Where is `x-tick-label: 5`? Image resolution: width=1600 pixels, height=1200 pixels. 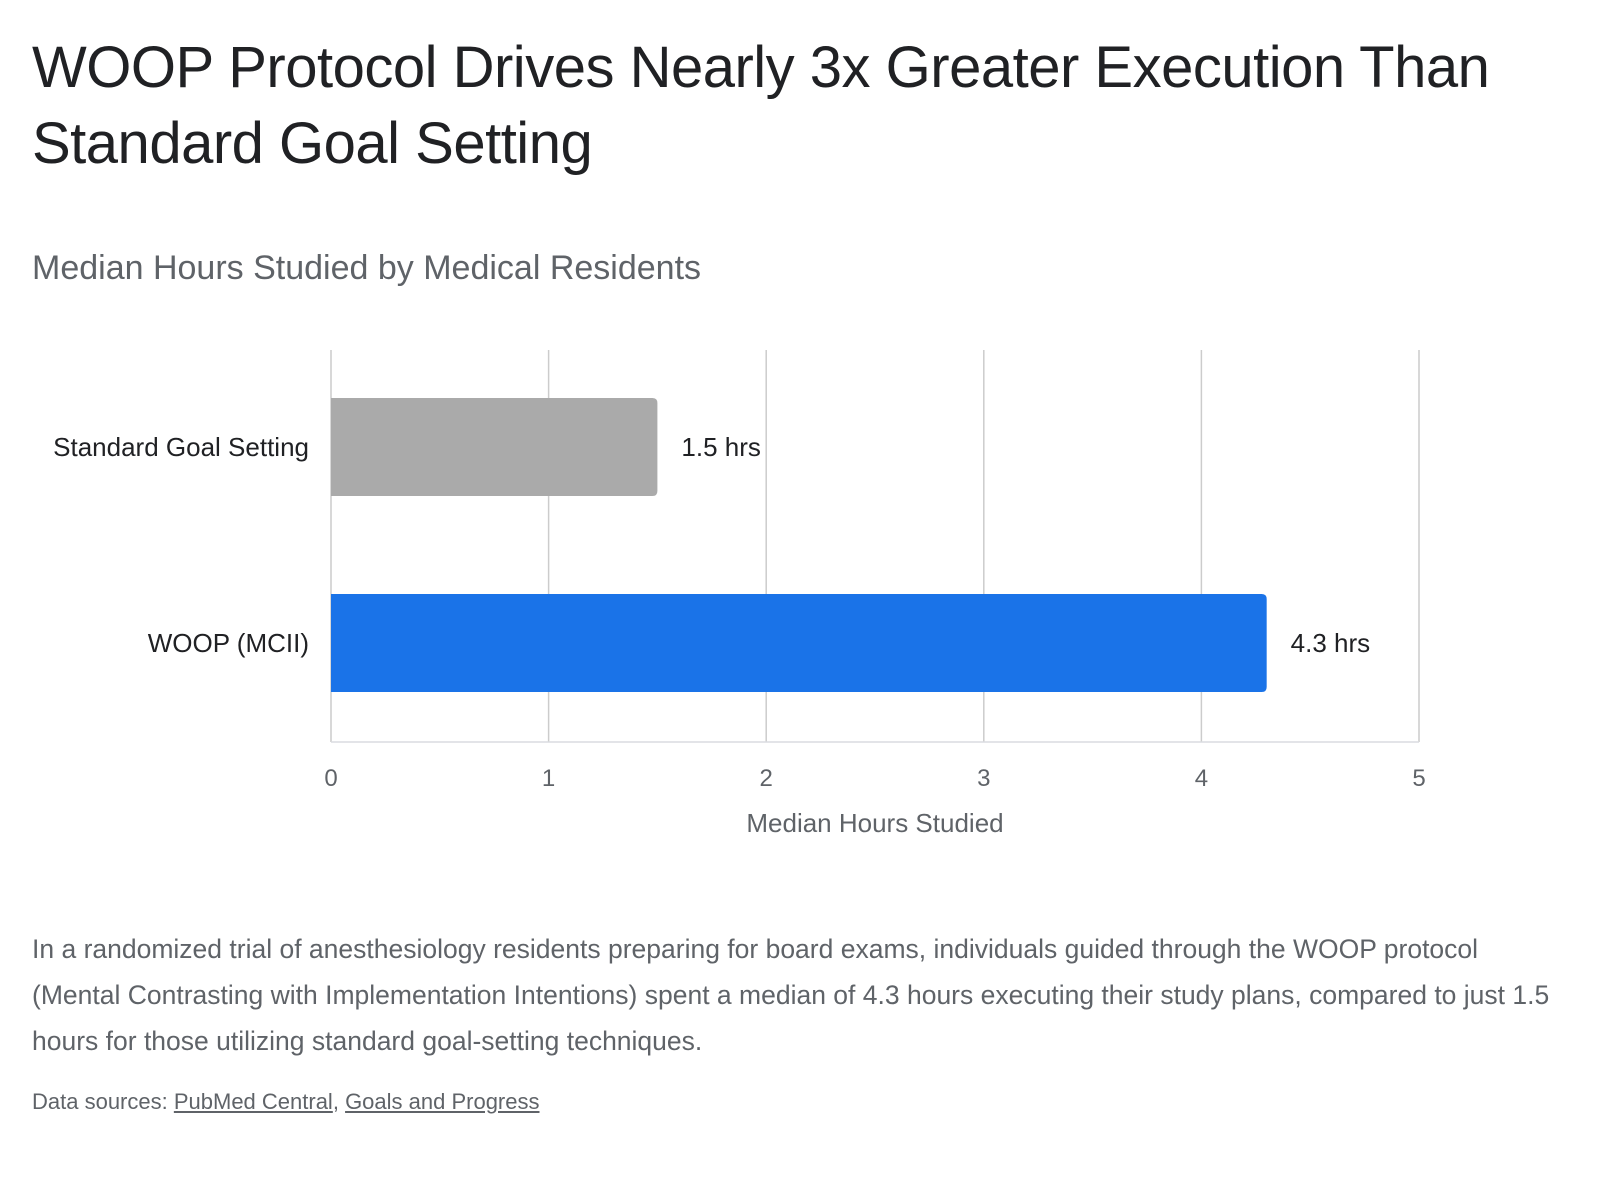
x-tick-label: 5 is located at coordinates (1418, 778).